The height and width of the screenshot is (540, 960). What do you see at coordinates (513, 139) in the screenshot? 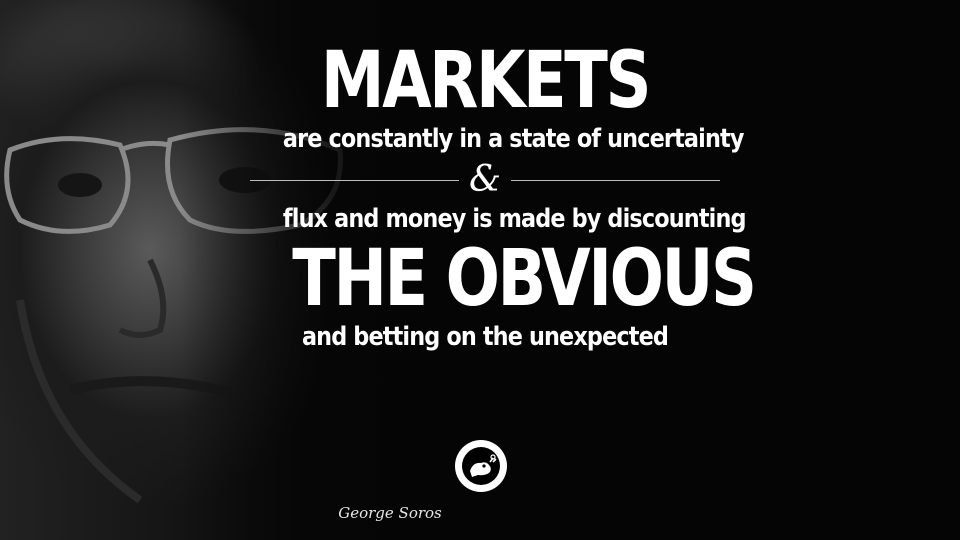
I see `quote-line-uncertainty: are constantly in a state of uncertainty` at bounding box center [513, 139].